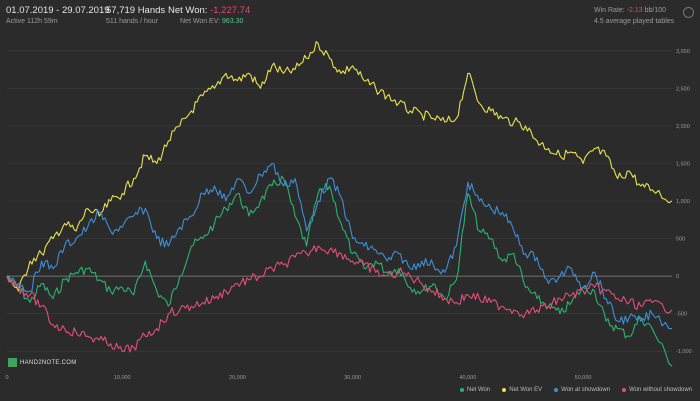  I want to click on y-tick-label: 3,000, so click(683, 52).